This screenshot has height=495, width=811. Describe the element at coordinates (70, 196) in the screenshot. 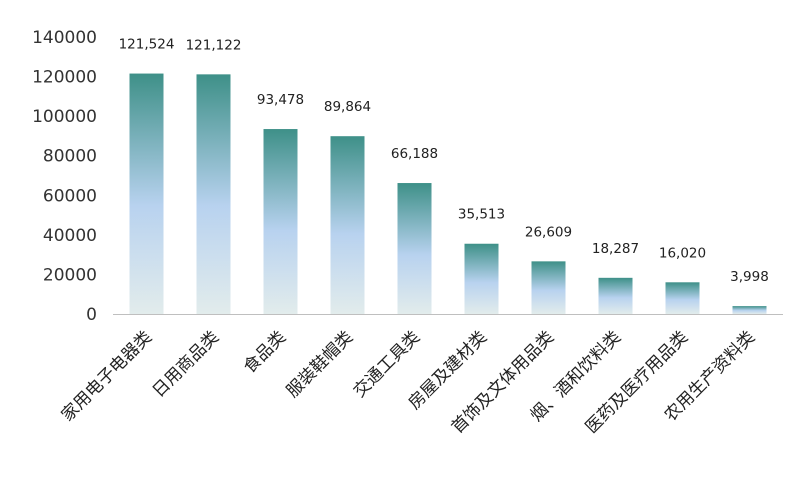

I see `y-tick-label: 60000` at that location.